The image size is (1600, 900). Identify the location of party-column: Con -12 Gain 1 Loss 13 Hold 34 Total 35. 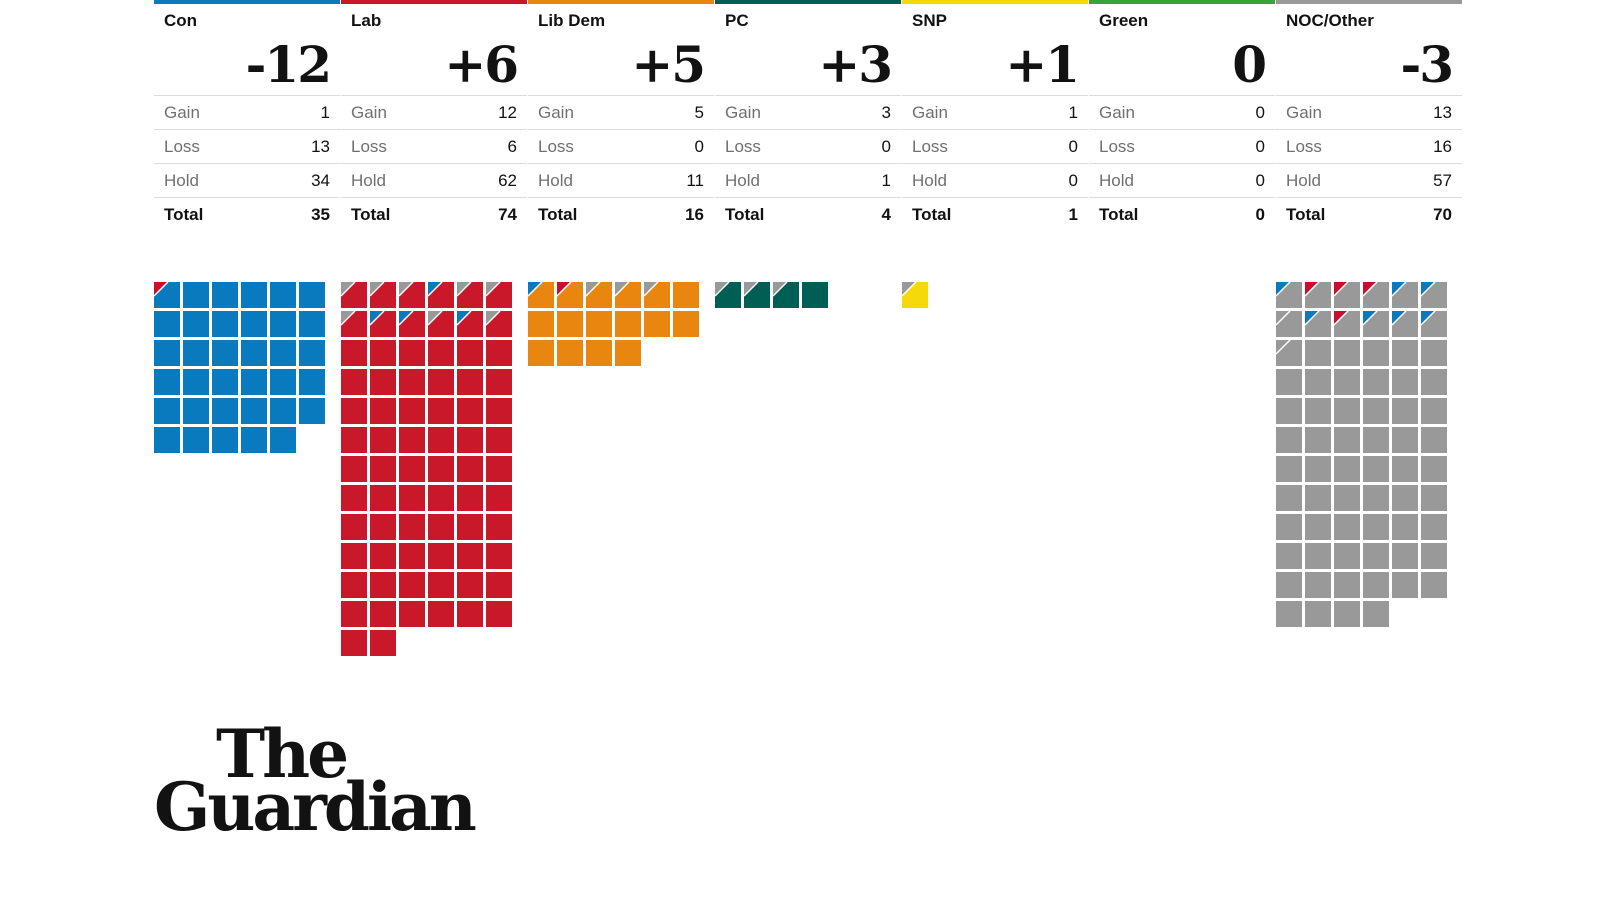
(247, 226).